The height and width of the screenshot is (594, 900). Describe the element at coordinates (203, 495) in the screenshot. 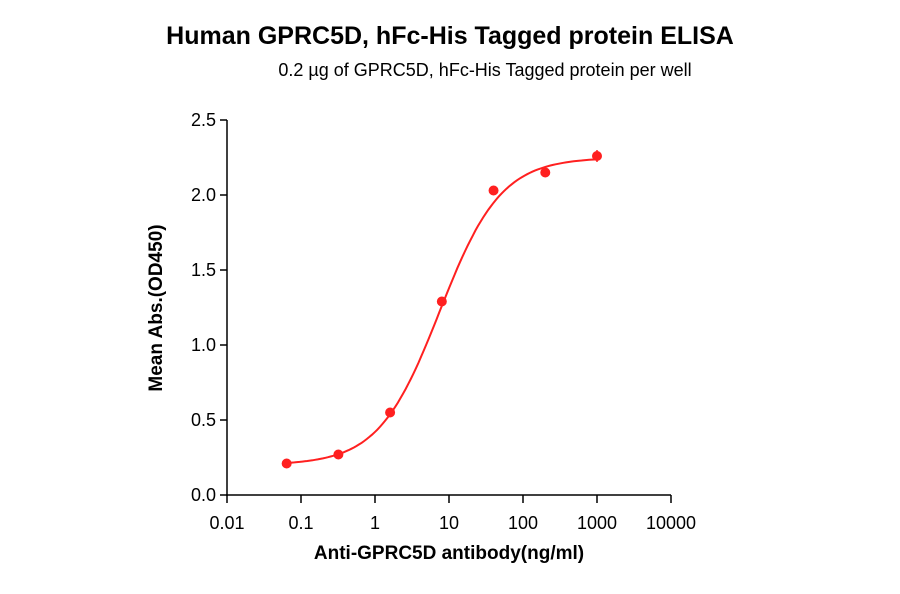

I see `y-tick-label: 0.0` at that location.